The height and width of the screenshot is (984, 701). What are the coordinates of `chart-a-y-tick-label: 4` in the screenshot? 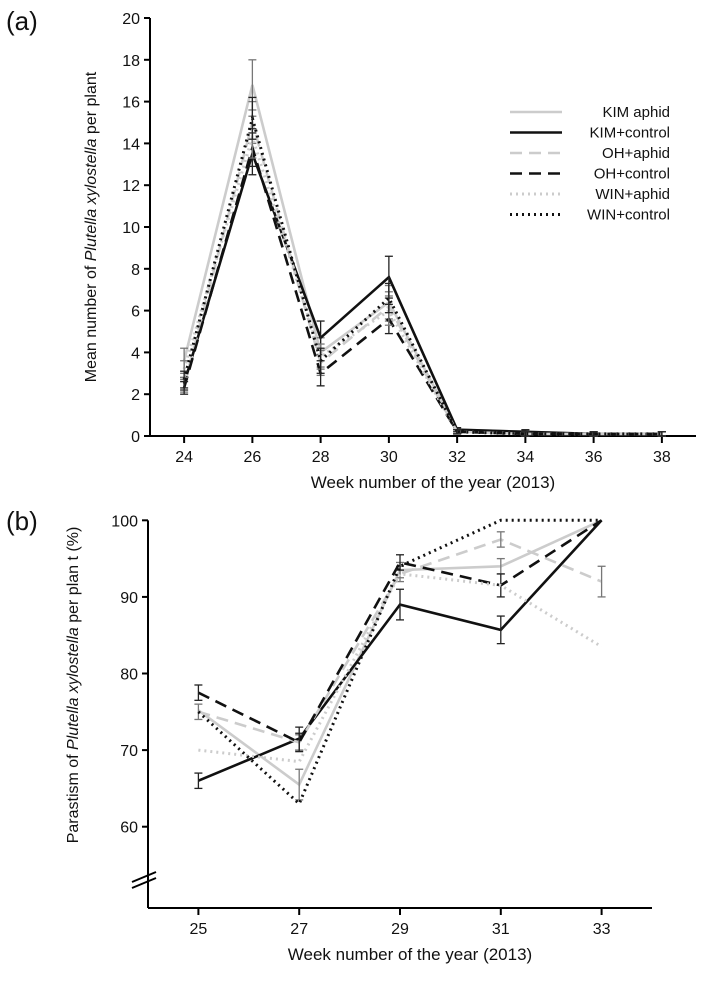 It's located at (135, 353).